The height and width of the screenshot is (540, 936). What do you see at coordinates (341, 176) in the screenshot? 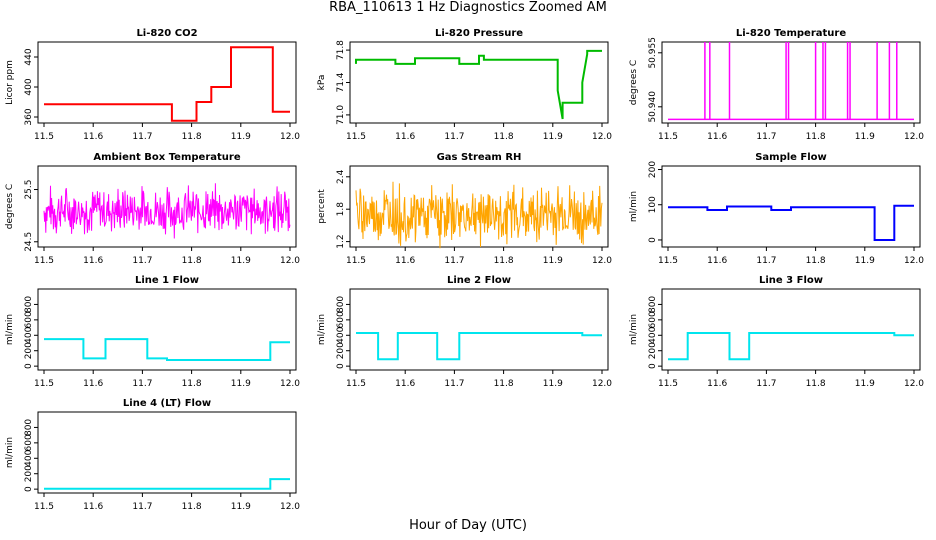
I see `y-tick-label: 2.4` at bounding box center [341, 176].